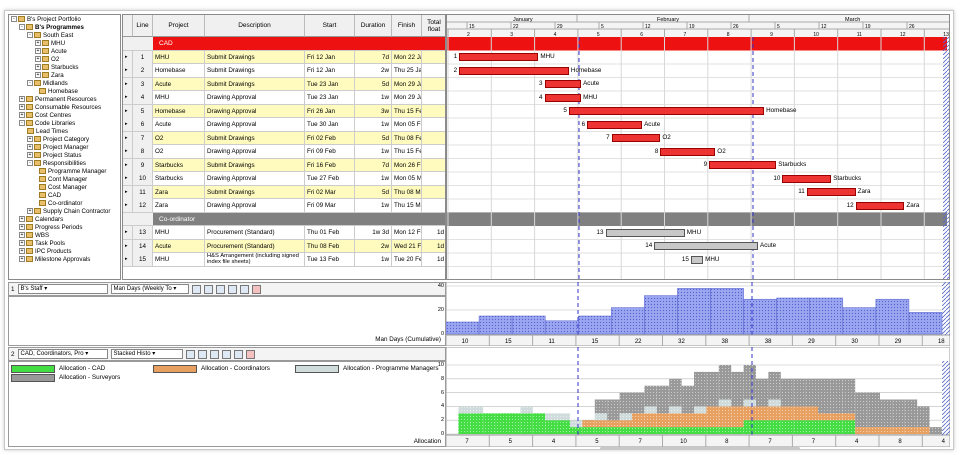 This screenshot has height=455, width=960. Describe the element at coordinates (62, 354) in the screenshot. I see `resource-dropdown-2: CAD, Coordinators, Pro ▾` at that location.